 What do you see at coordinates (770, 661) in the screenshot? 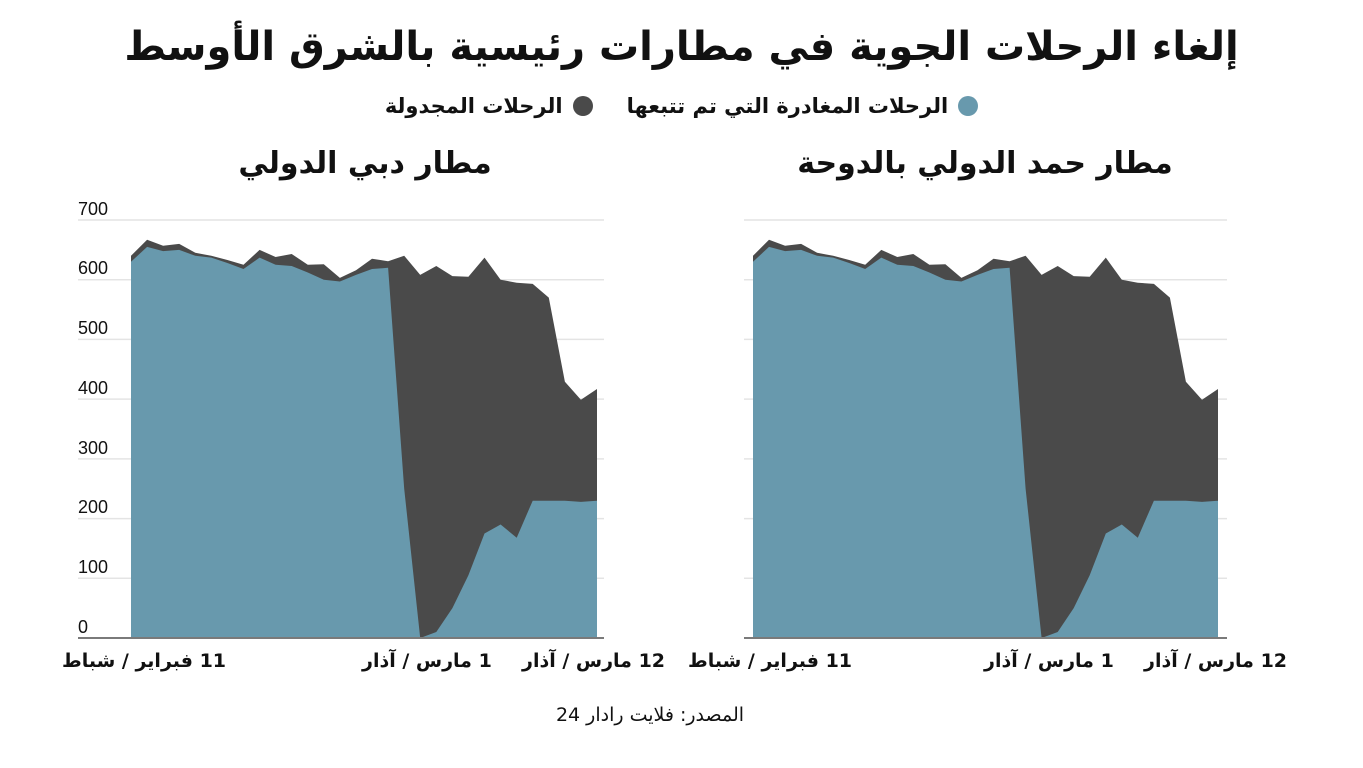
I see `x-tick-doha-feb11: 11 فبراير / شباط` at bounding box center [770, 661].